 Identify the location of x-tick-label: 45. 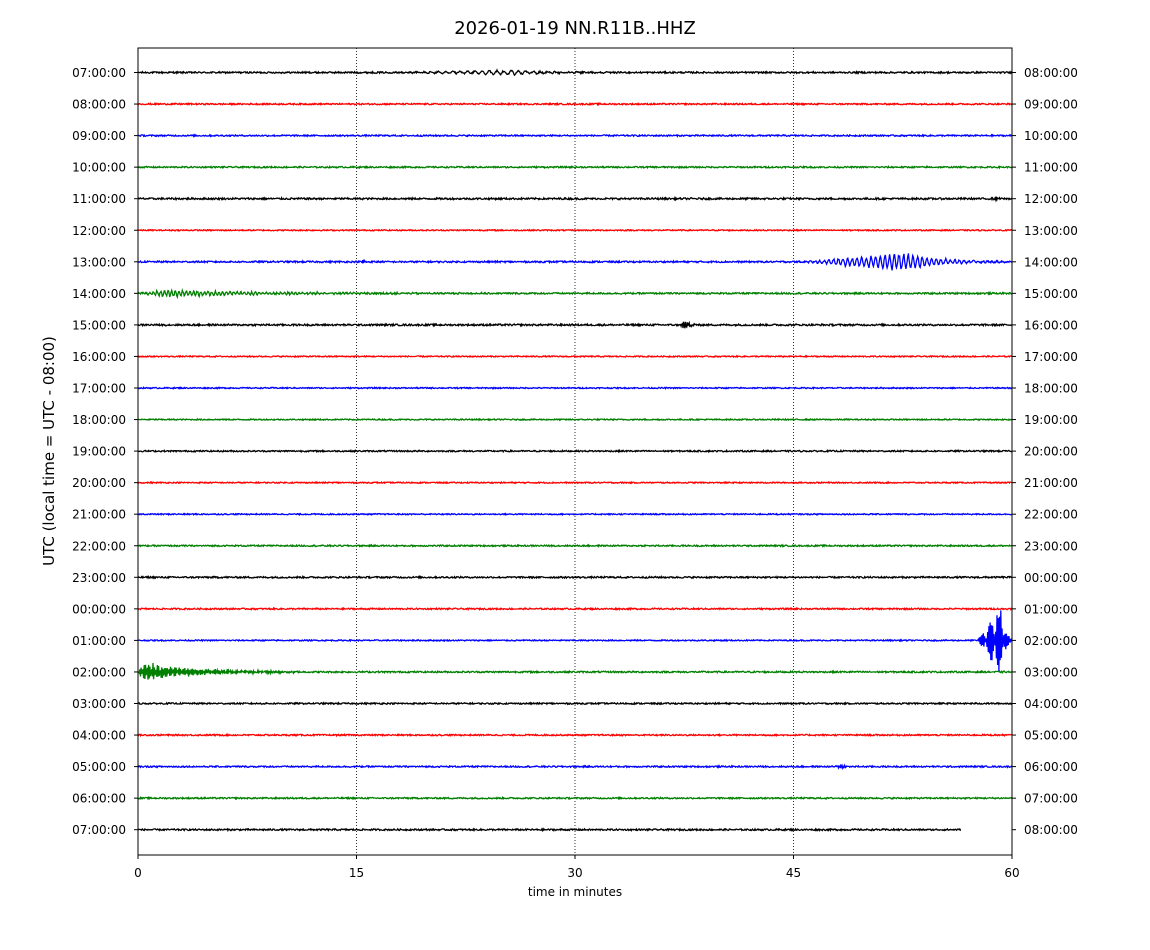
(793, 873).